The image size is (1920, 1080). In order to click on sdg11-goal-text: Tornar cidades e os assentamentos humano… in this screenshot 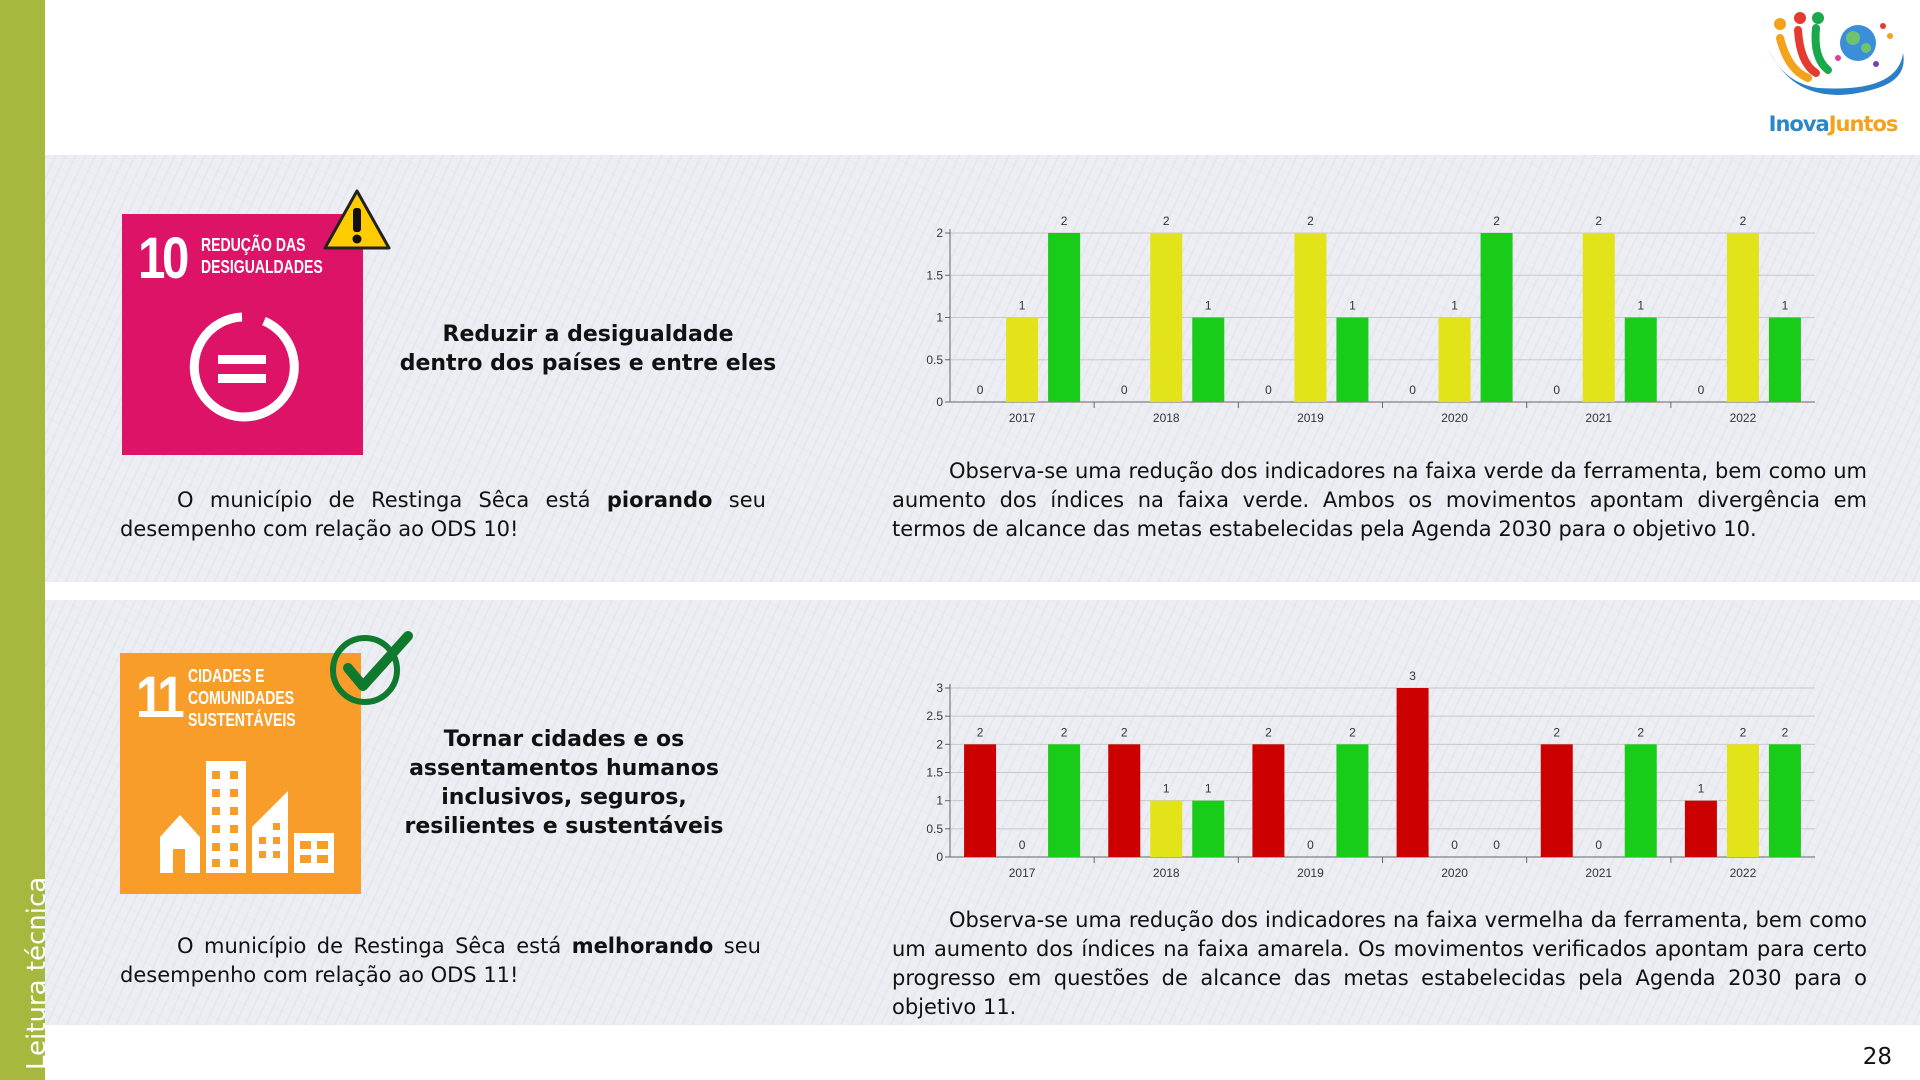, I will do `click(564, 783)`.